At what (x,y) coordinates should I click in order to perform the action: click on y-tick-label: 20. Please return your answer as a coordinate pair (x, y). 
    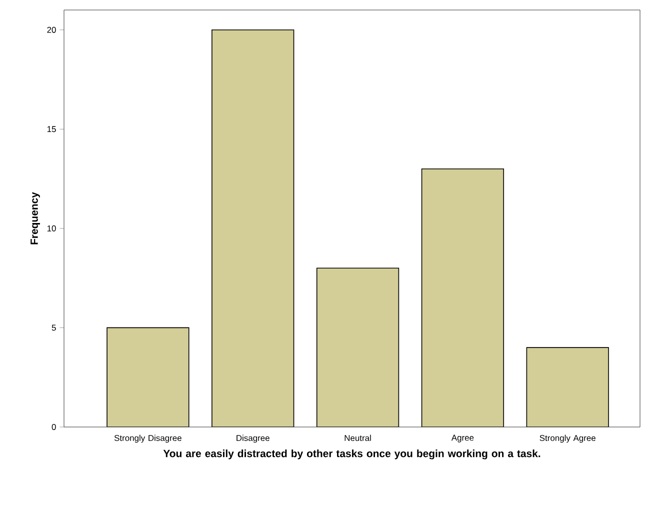
    Looking at the image, I should click on (51, 29).